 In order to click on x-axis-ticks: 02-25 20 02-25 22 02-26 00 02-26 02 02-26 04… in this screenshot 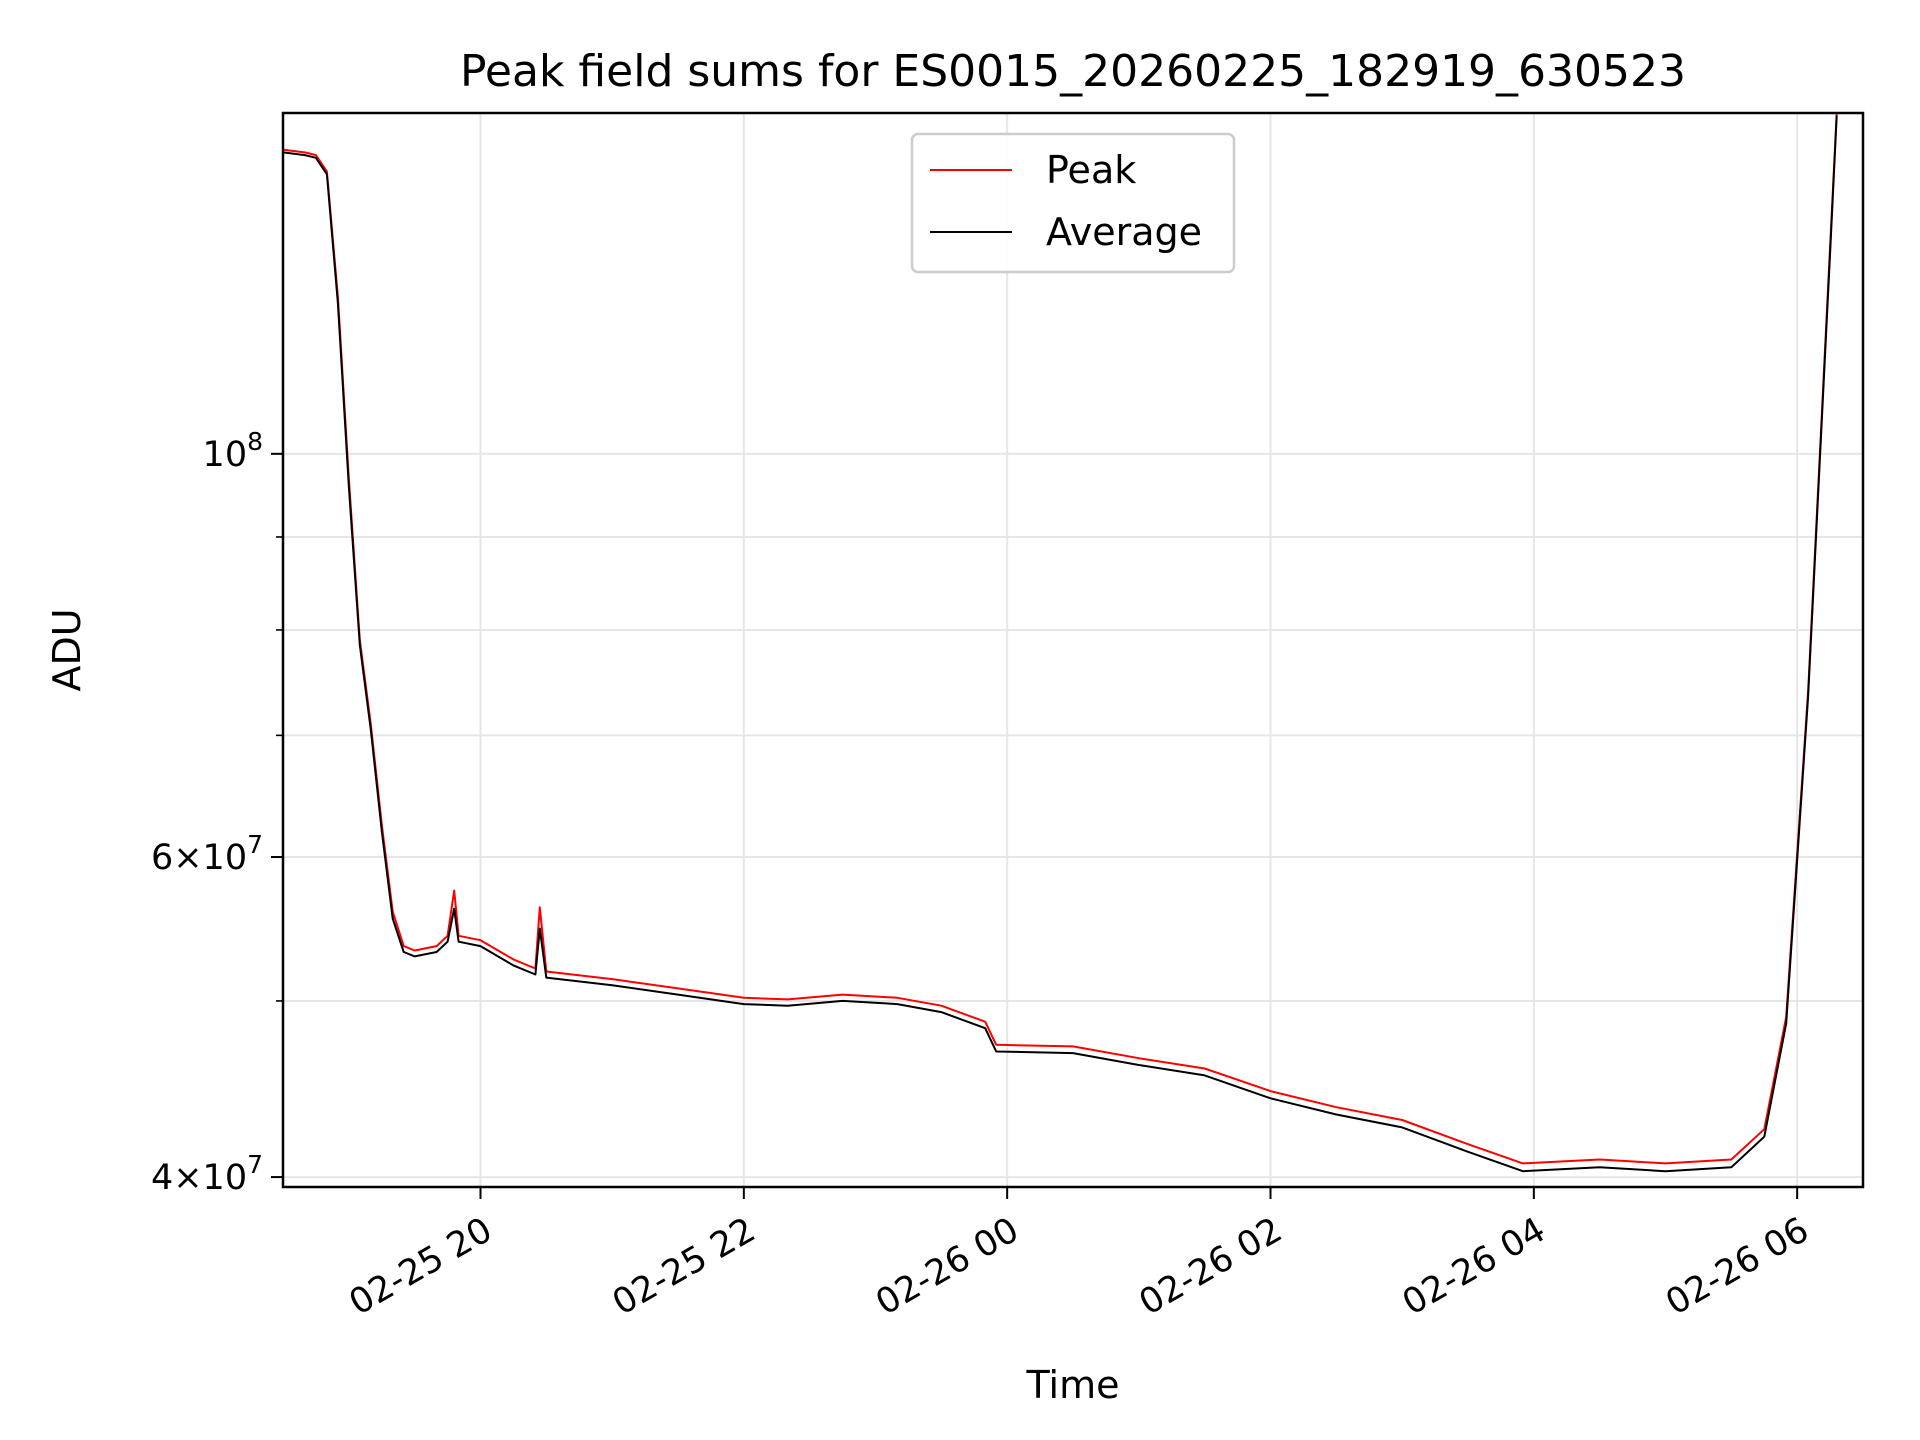, I will do `click(1079, 1255)`.